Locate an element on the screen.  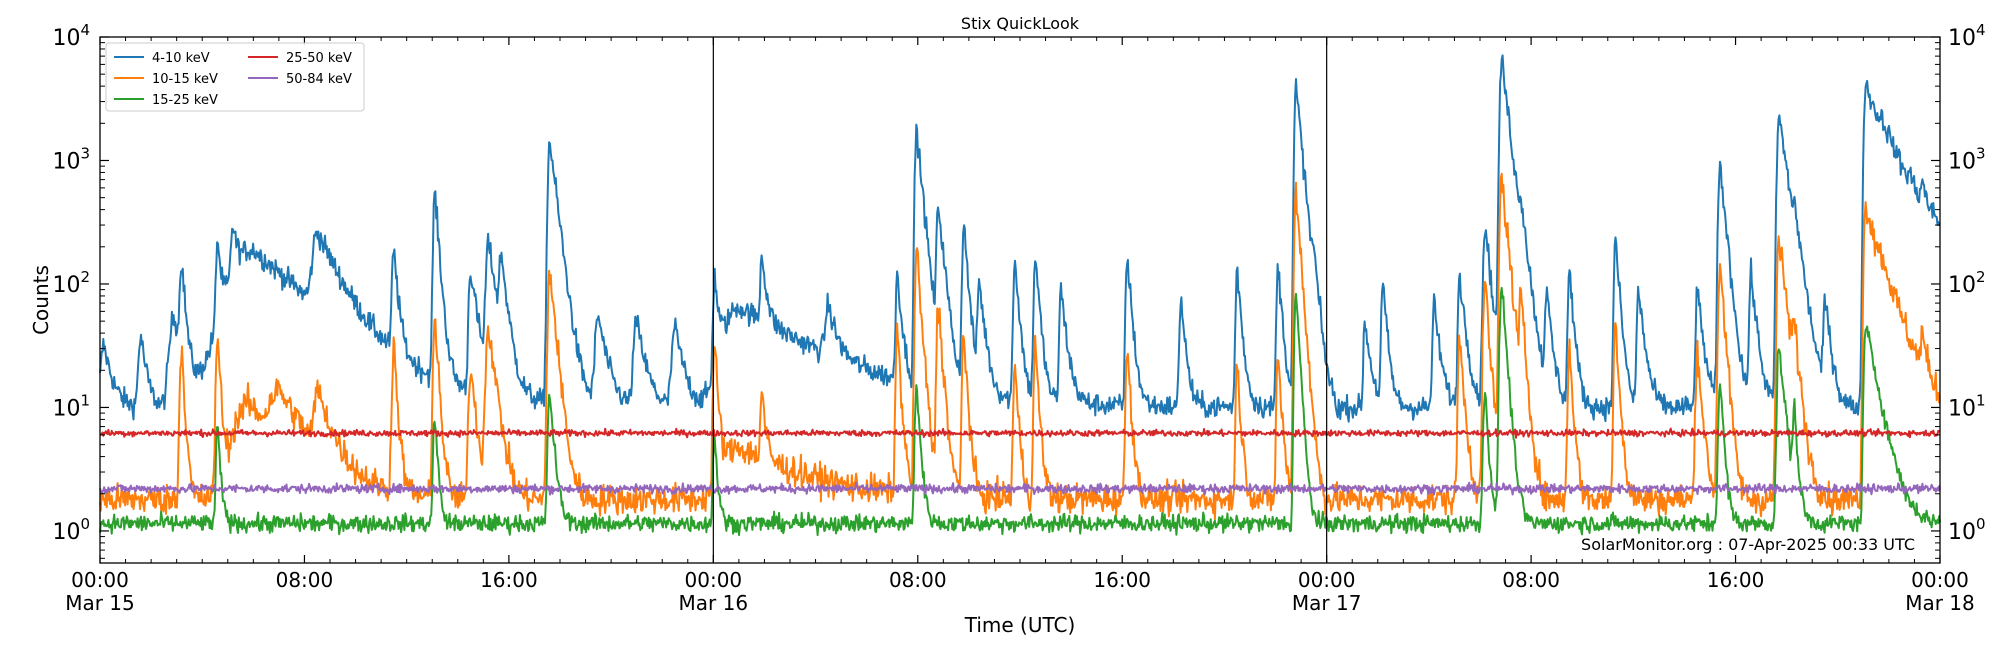
y-tick-label-left: 10¹ is located at coordinates (71, 406).